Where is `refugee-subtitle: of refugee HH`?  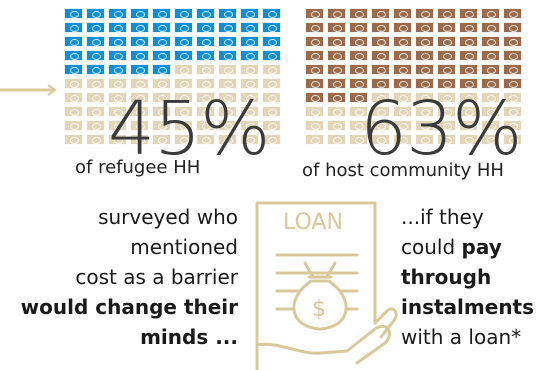
refugee-subtitle: of refugee HH is located at coordinates (138, 167).